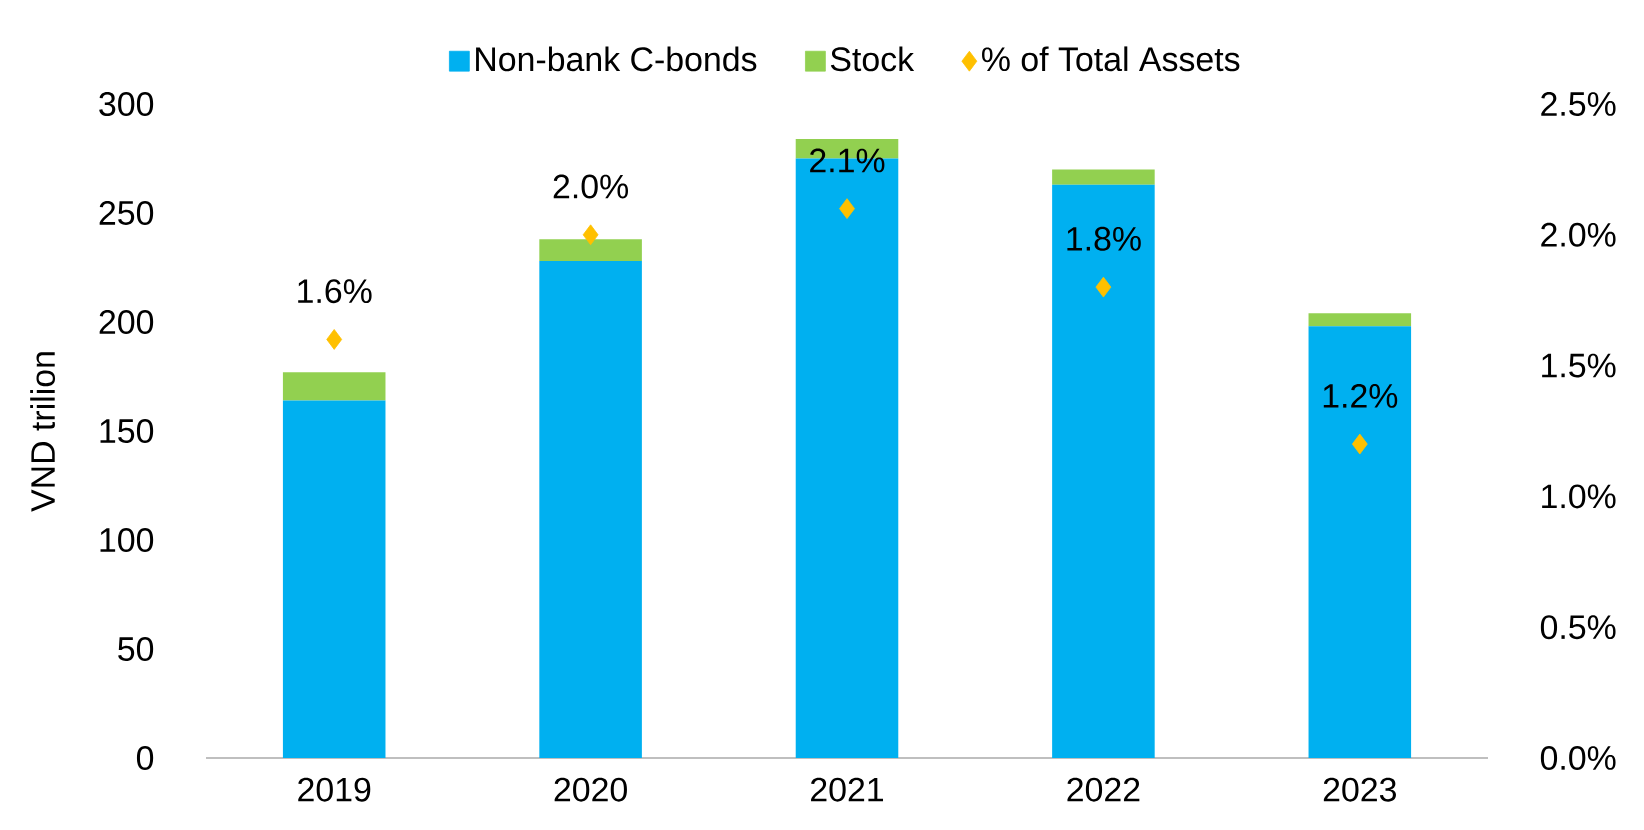 The width and height of the screenshot is (1644, 830). I want to click on y2-tick-label: 1.0%, so click(1579, 496).